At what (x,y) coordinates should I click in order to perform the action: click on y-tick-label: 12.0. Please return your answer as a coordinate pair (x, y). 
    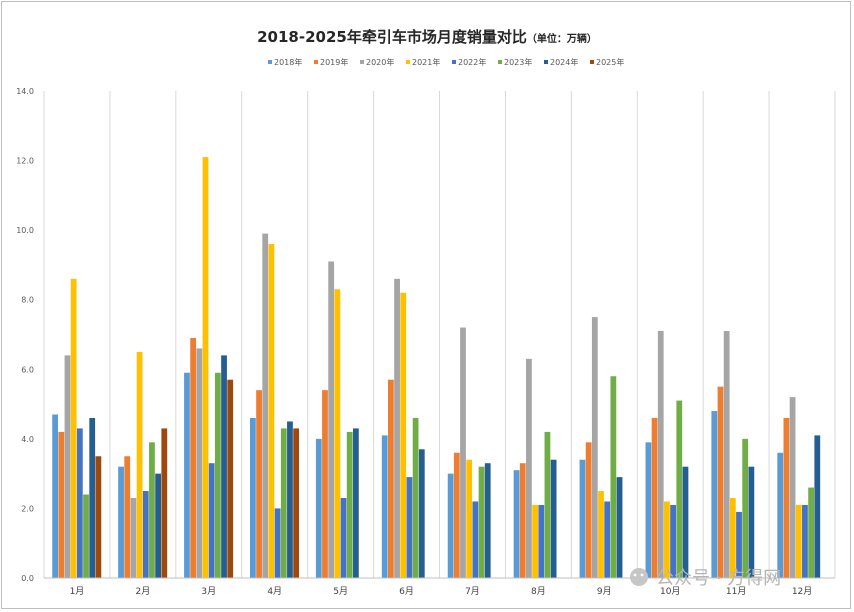
    Looking at the image, I should click on (25, 161).